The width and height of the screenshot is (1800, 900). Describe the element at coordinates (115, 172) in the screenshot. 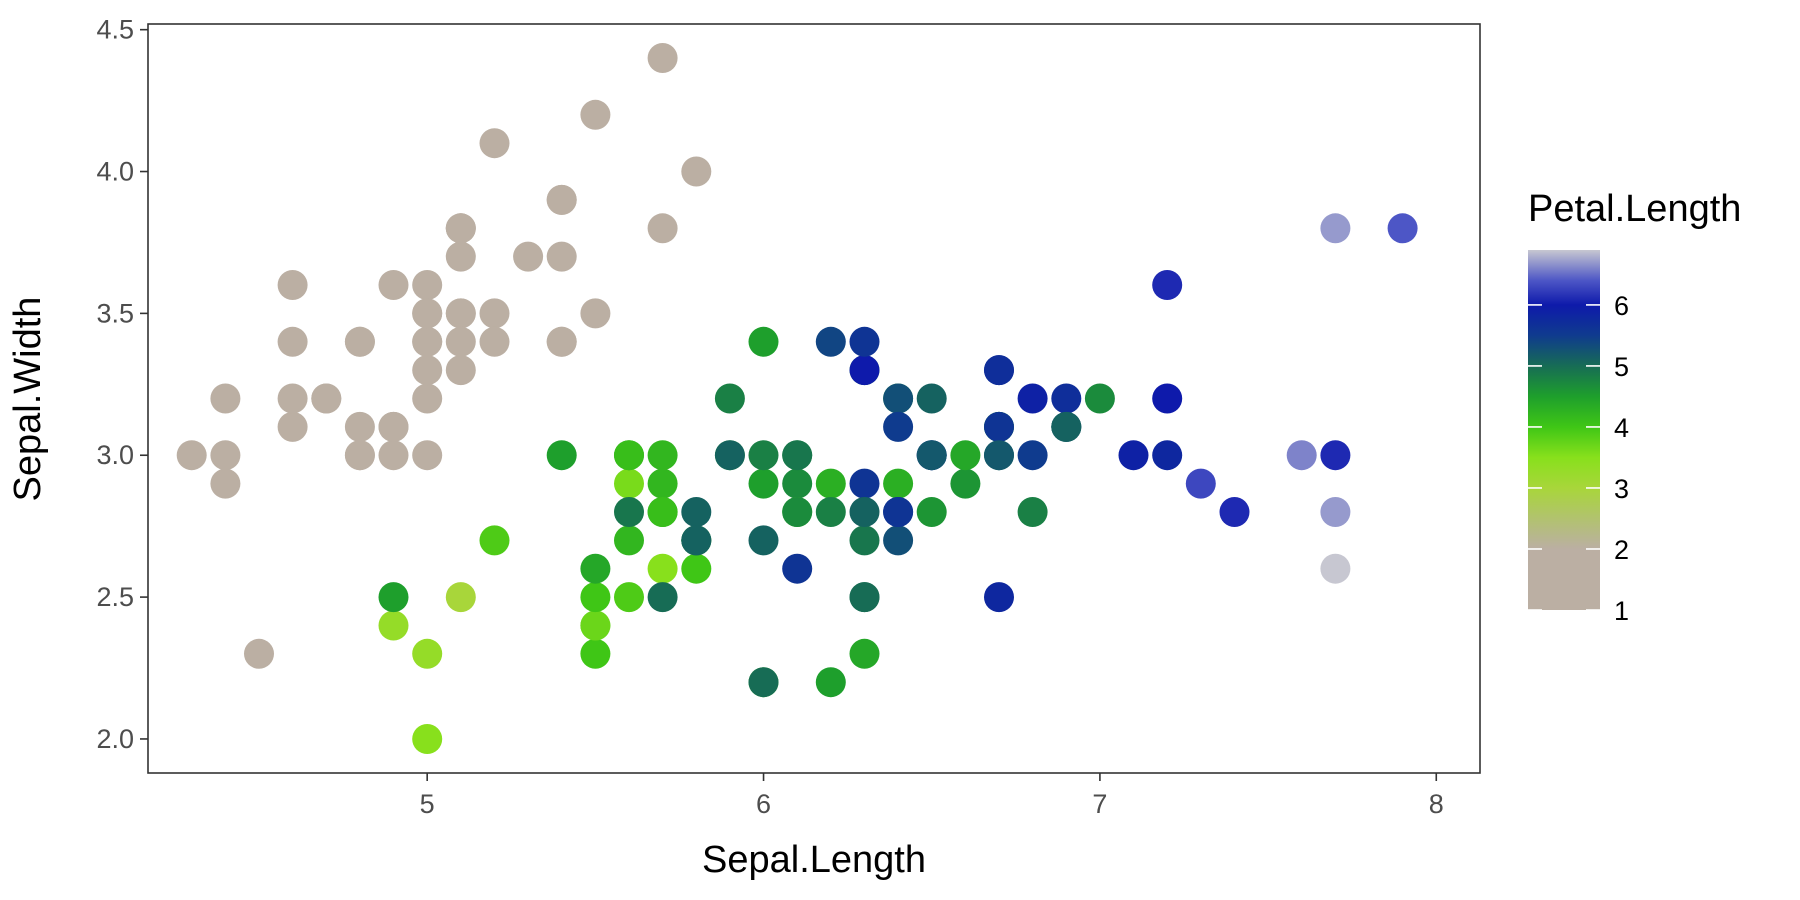

I see `y-tick-label: 4.0` at that location.